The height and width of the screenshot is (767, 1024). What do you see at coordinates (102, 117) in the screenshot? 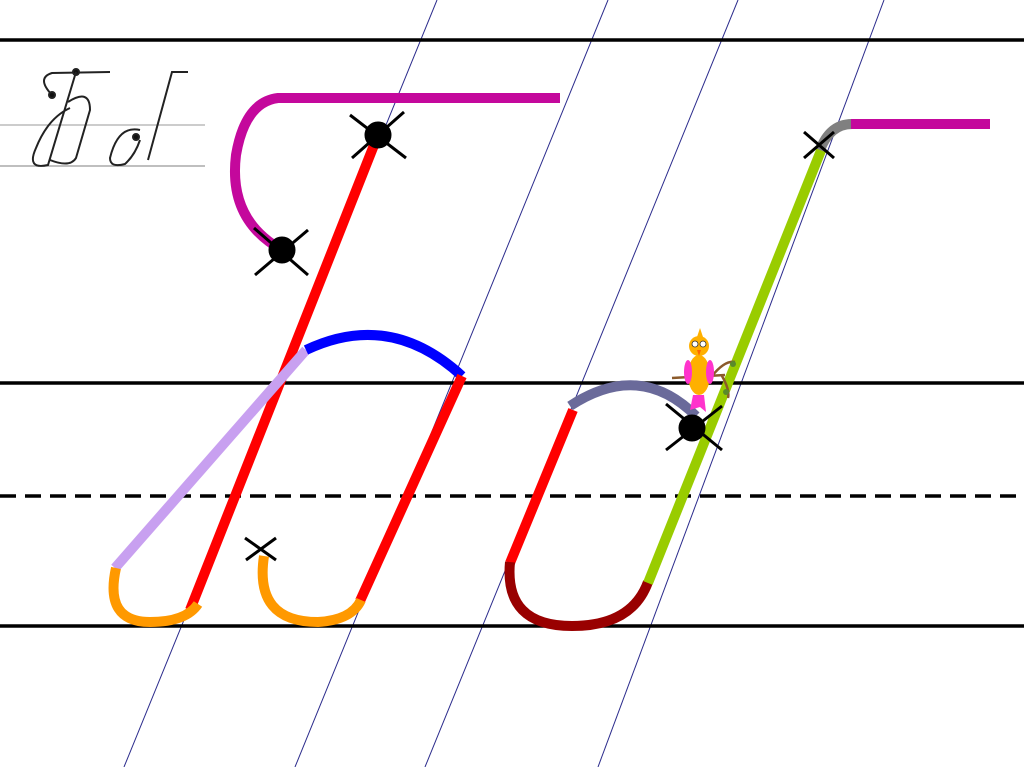
I see `sample-letters-image` at bounding box center [102, 117].